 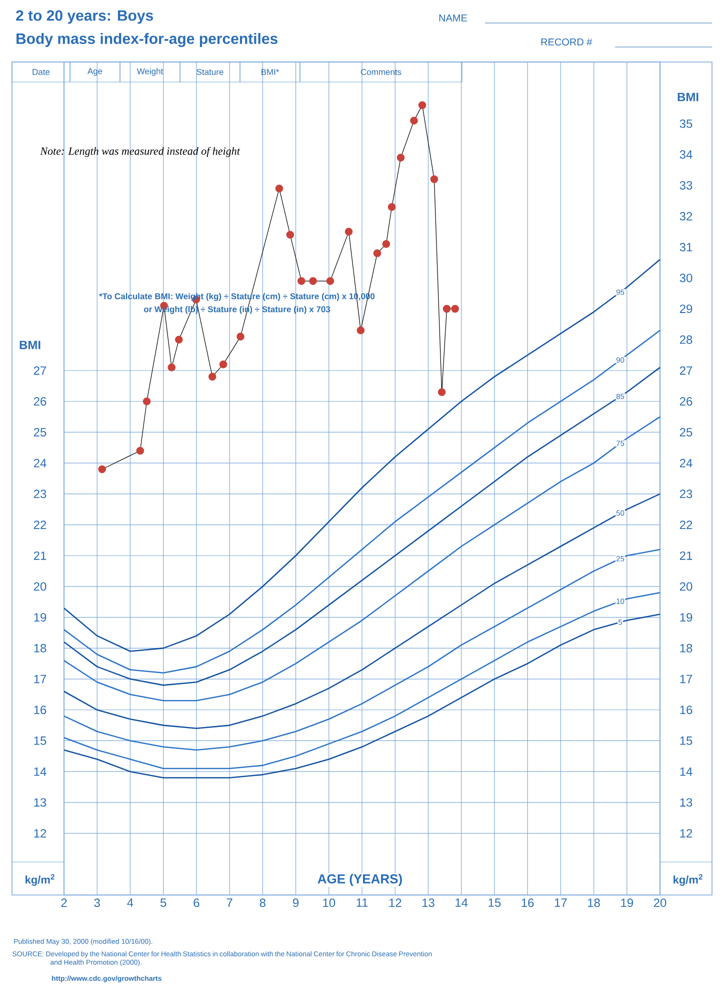 I want to click on x-tick-label: 2, so click(x=64, y=902).